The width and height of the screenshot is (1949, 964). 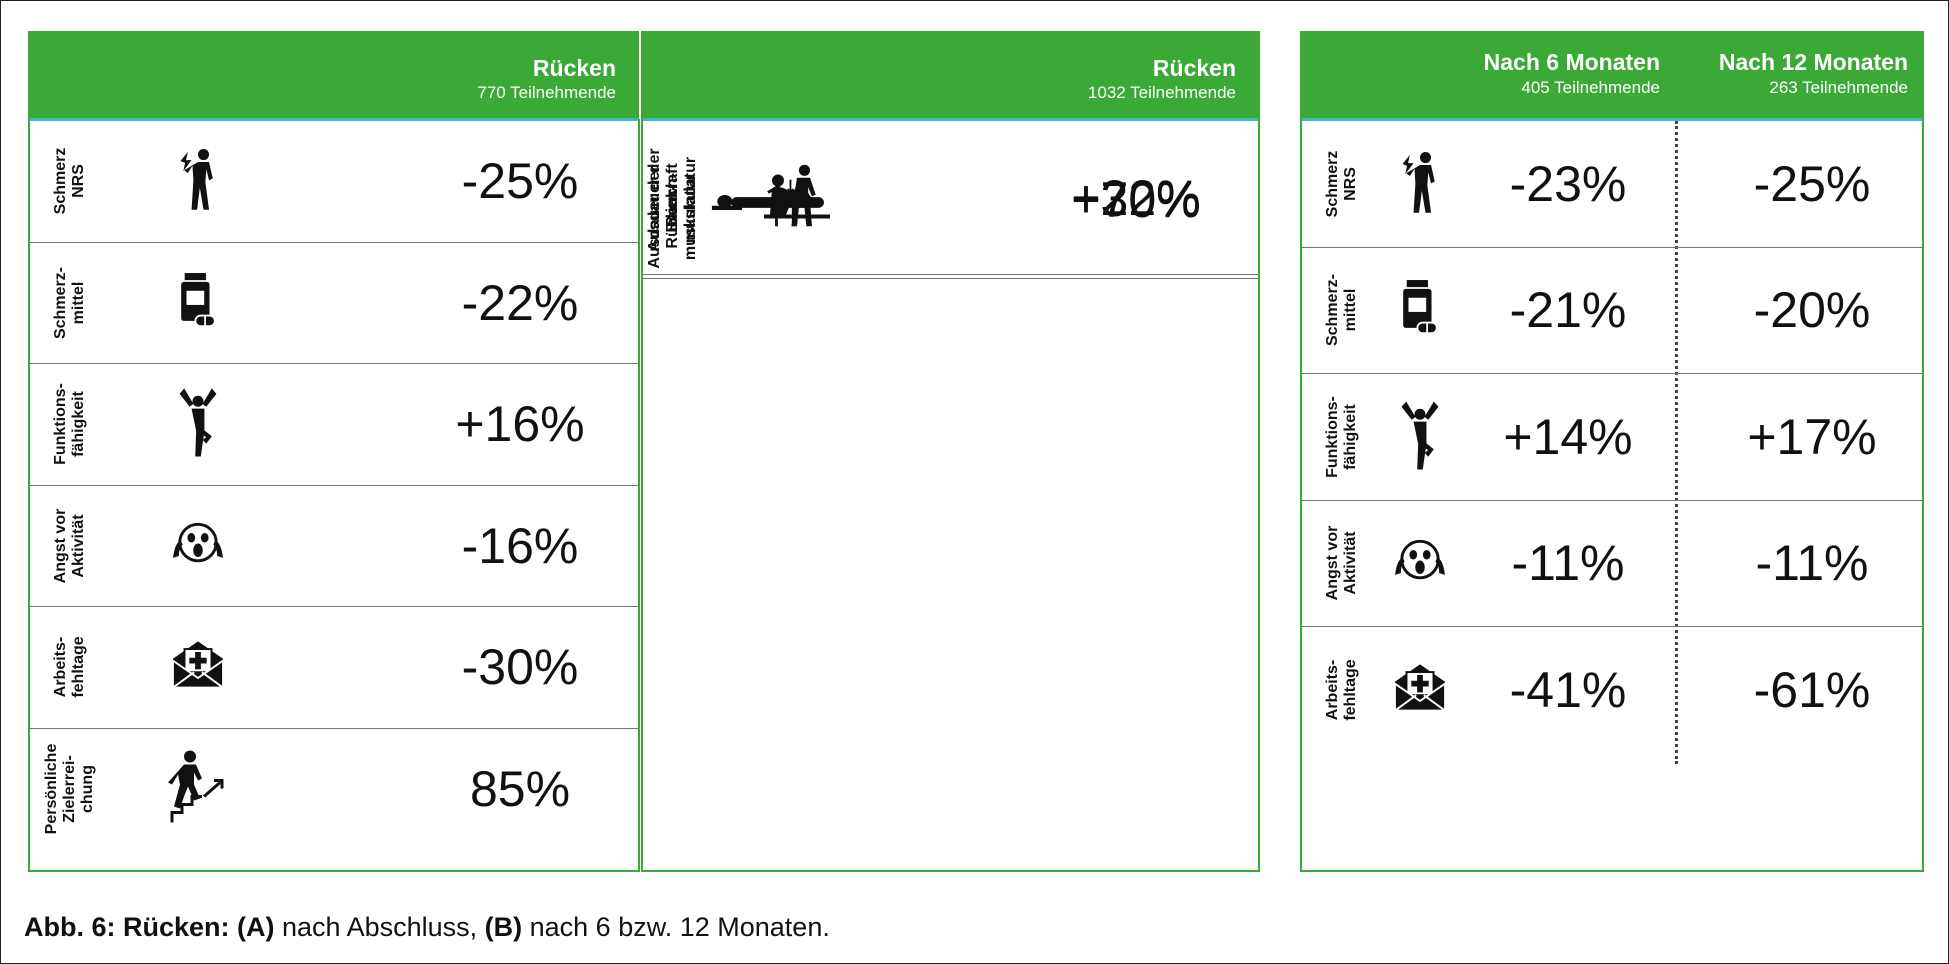 I want to click on table-row: Beinkraft +22%, so click(x=950, y=198).